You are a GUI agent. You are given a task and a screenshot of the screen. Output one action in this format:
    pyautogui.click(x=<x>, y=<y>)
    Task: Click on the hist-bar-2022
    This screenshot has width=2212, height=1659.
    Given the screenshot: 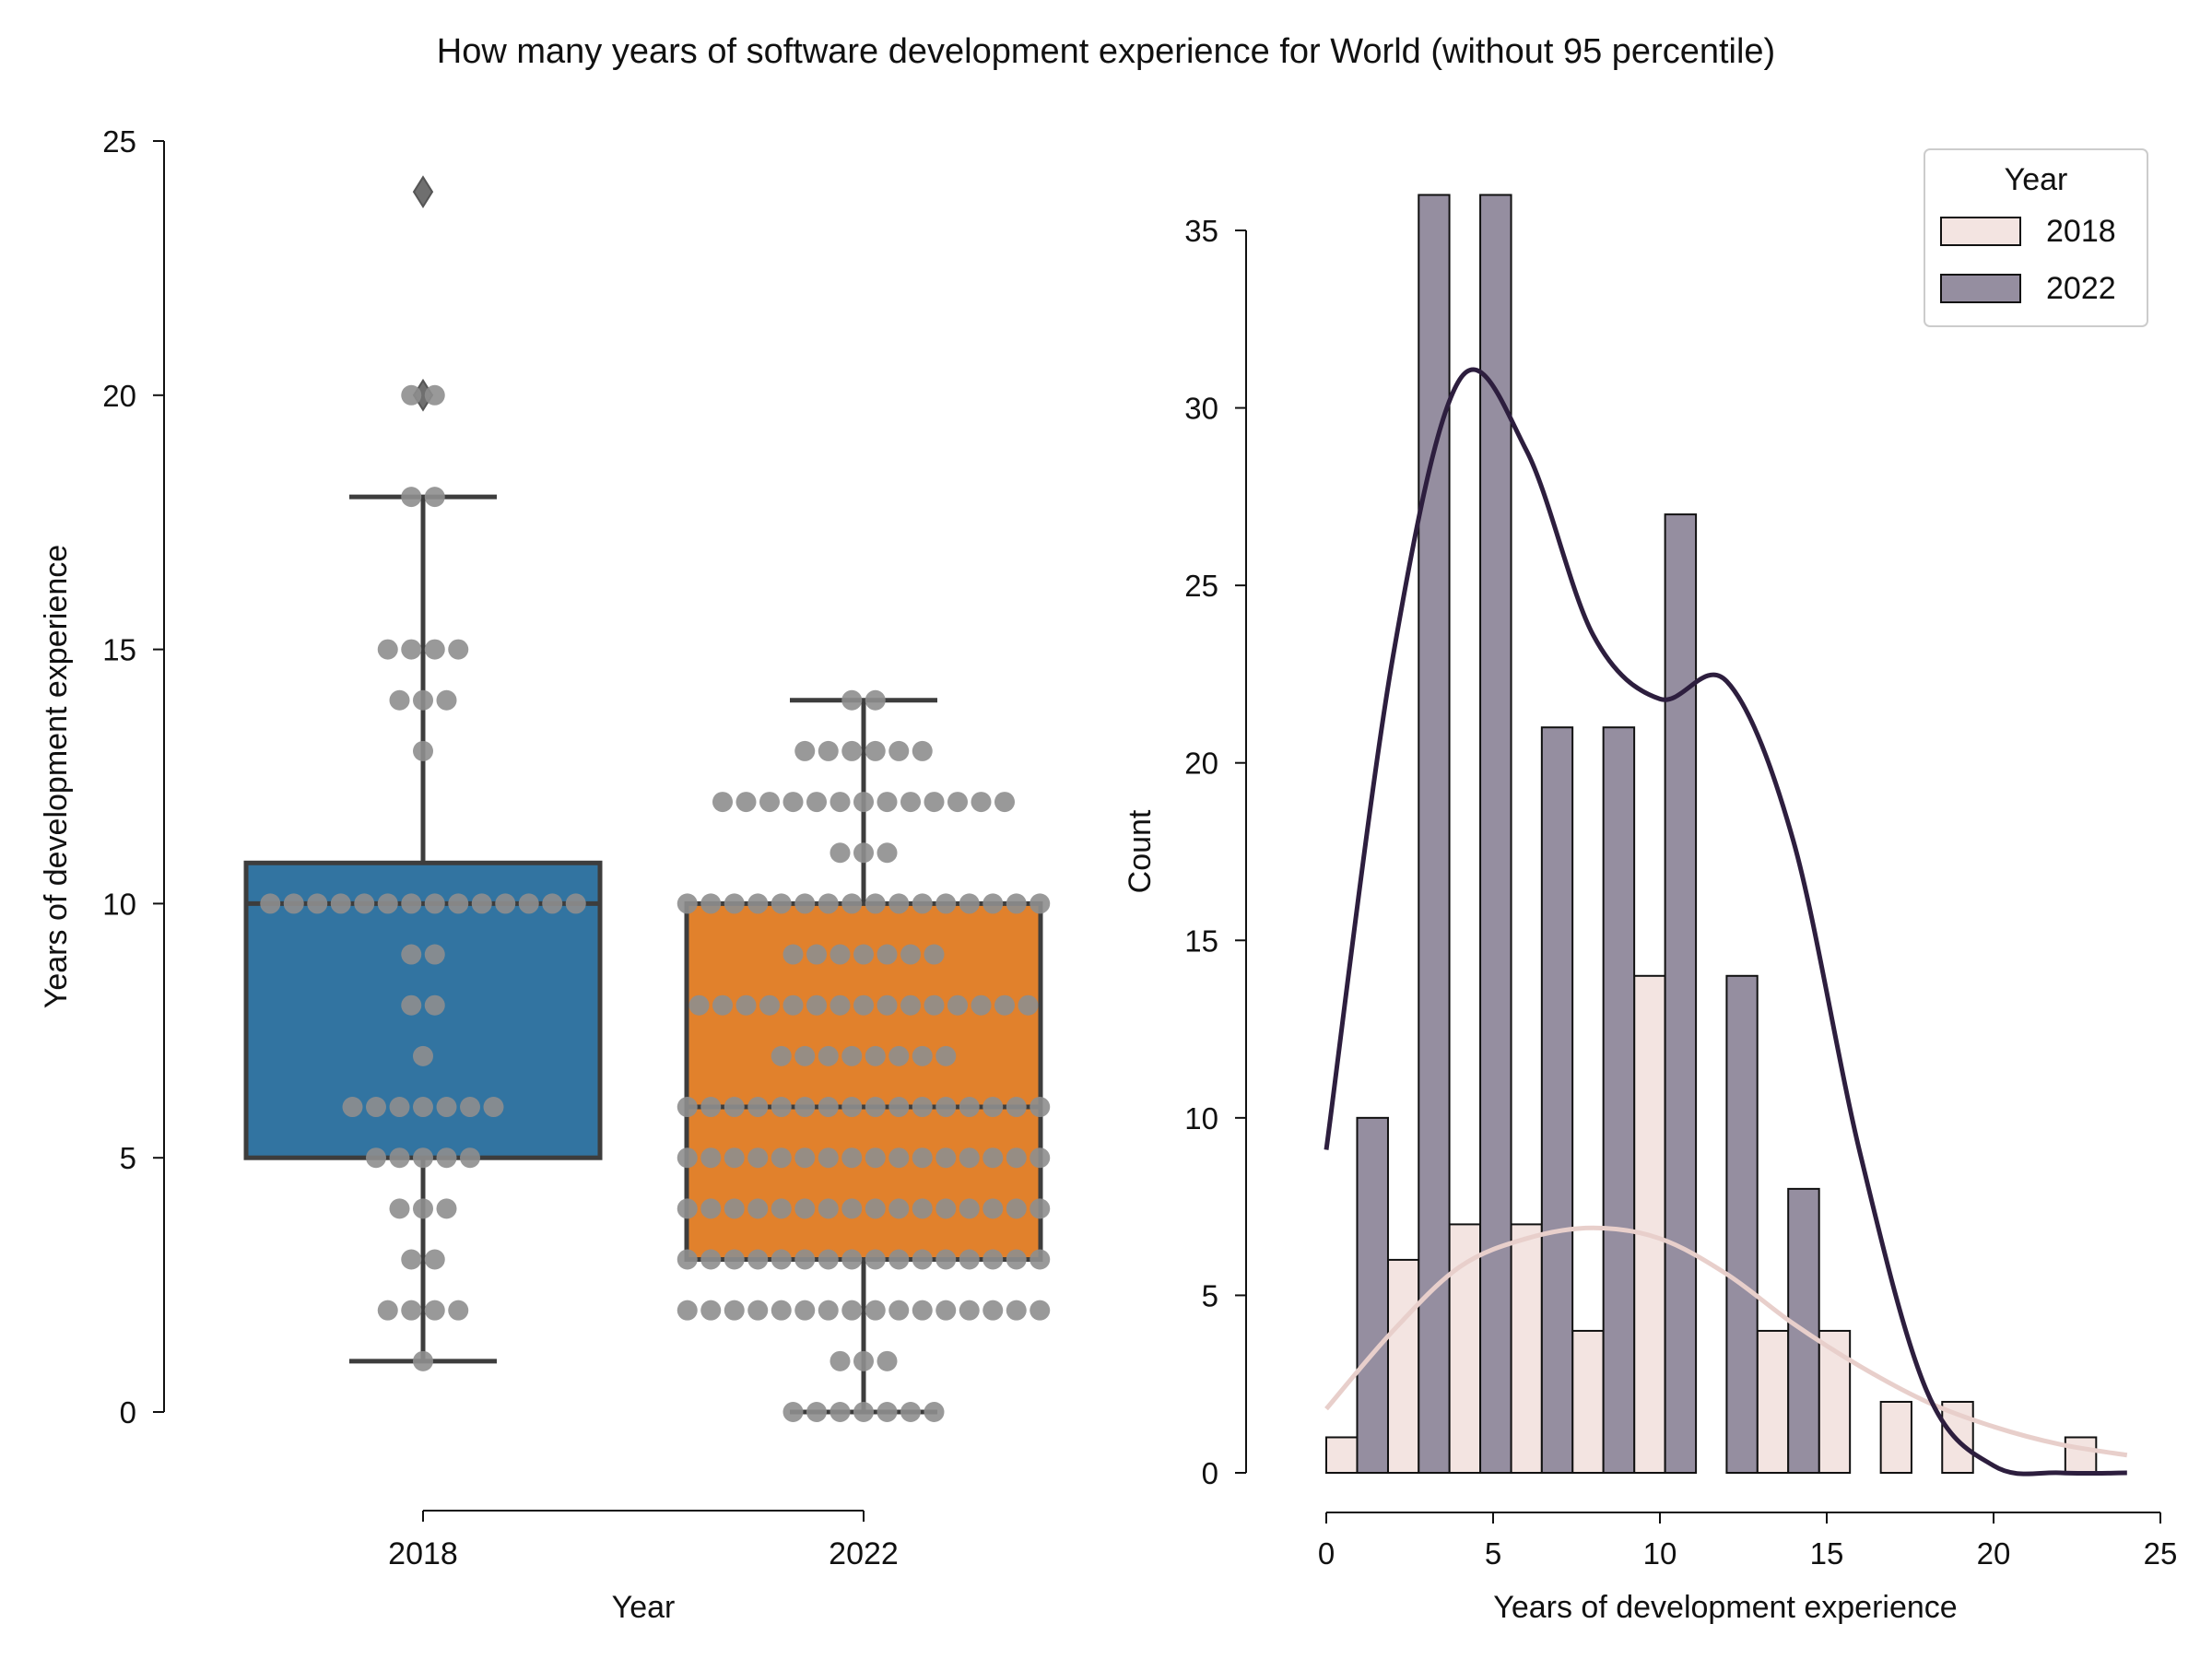 What is the action you would take?
    pyautogui.click(x=1557, y=1100)
    